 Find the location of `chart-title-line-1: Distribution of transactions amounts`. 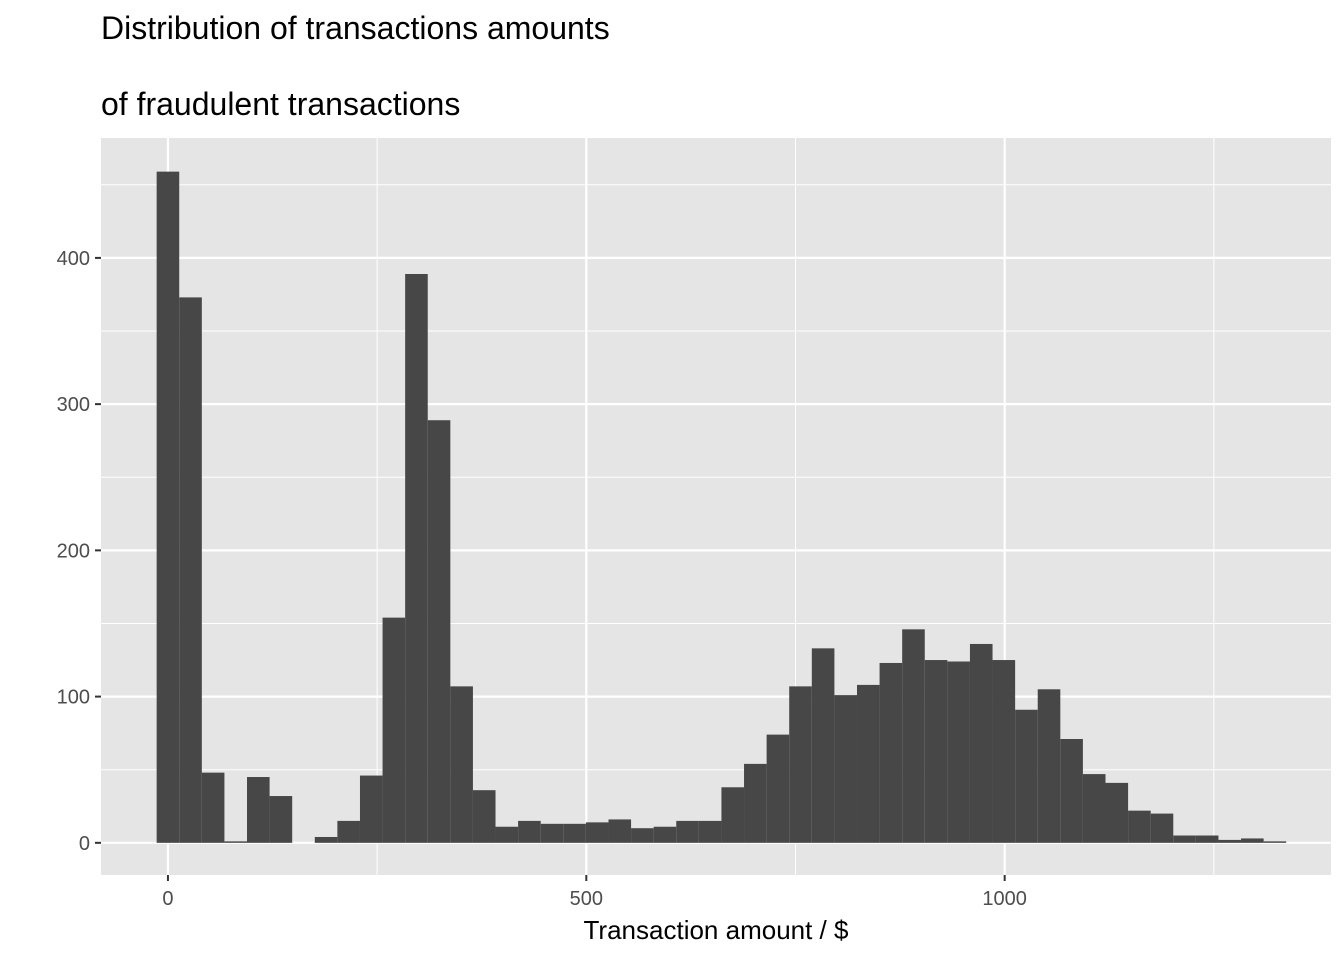

chart-title-line-1: Distribution of transactions amounts is located at coordinates (355, 28).